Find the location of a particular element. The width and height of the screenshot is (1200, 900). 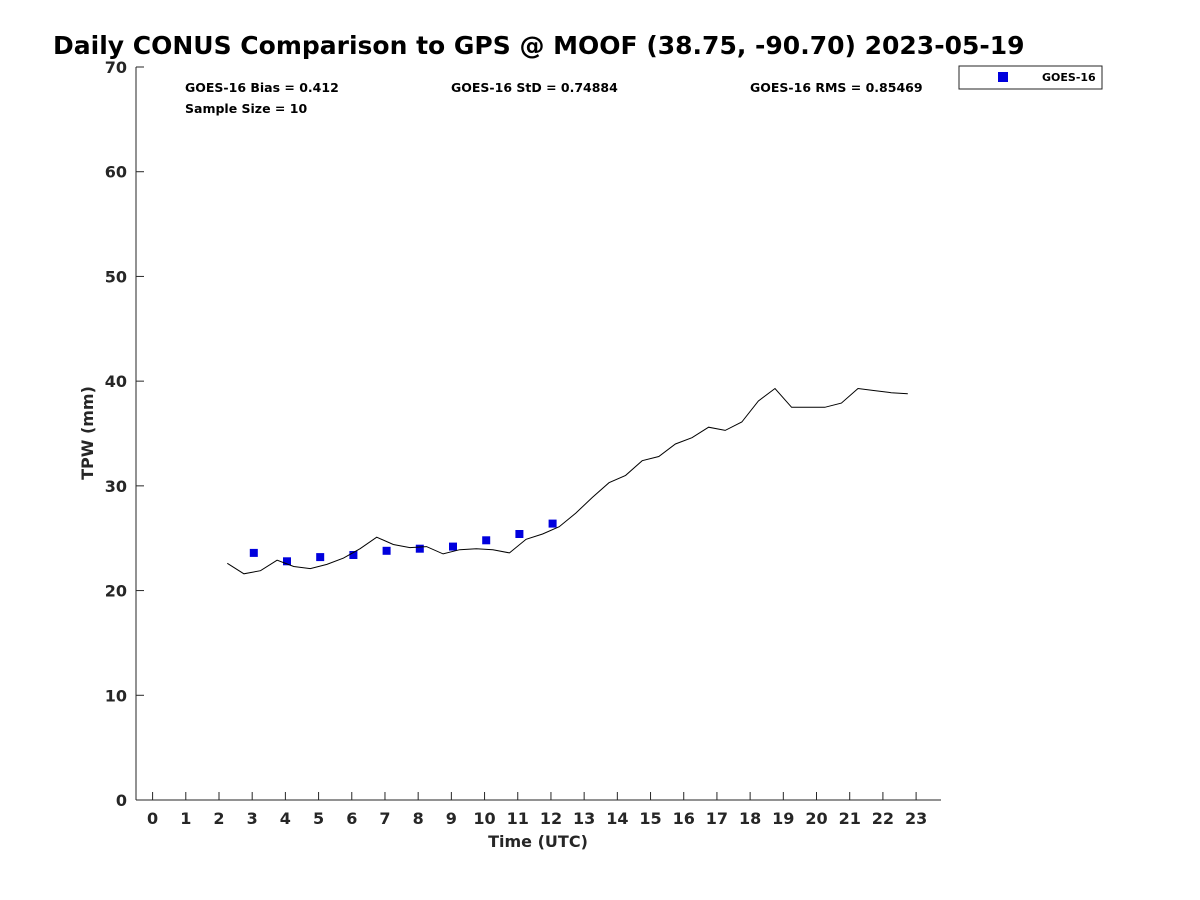

x-tick-label: 5 is located at coordinates (318, 818).